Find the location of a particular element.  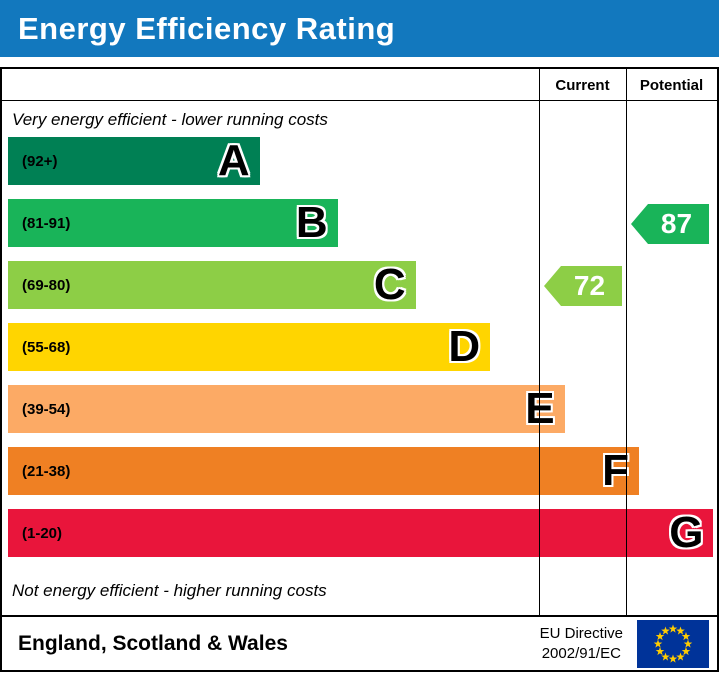

band-letter: A is located at coordinates (233, 160).